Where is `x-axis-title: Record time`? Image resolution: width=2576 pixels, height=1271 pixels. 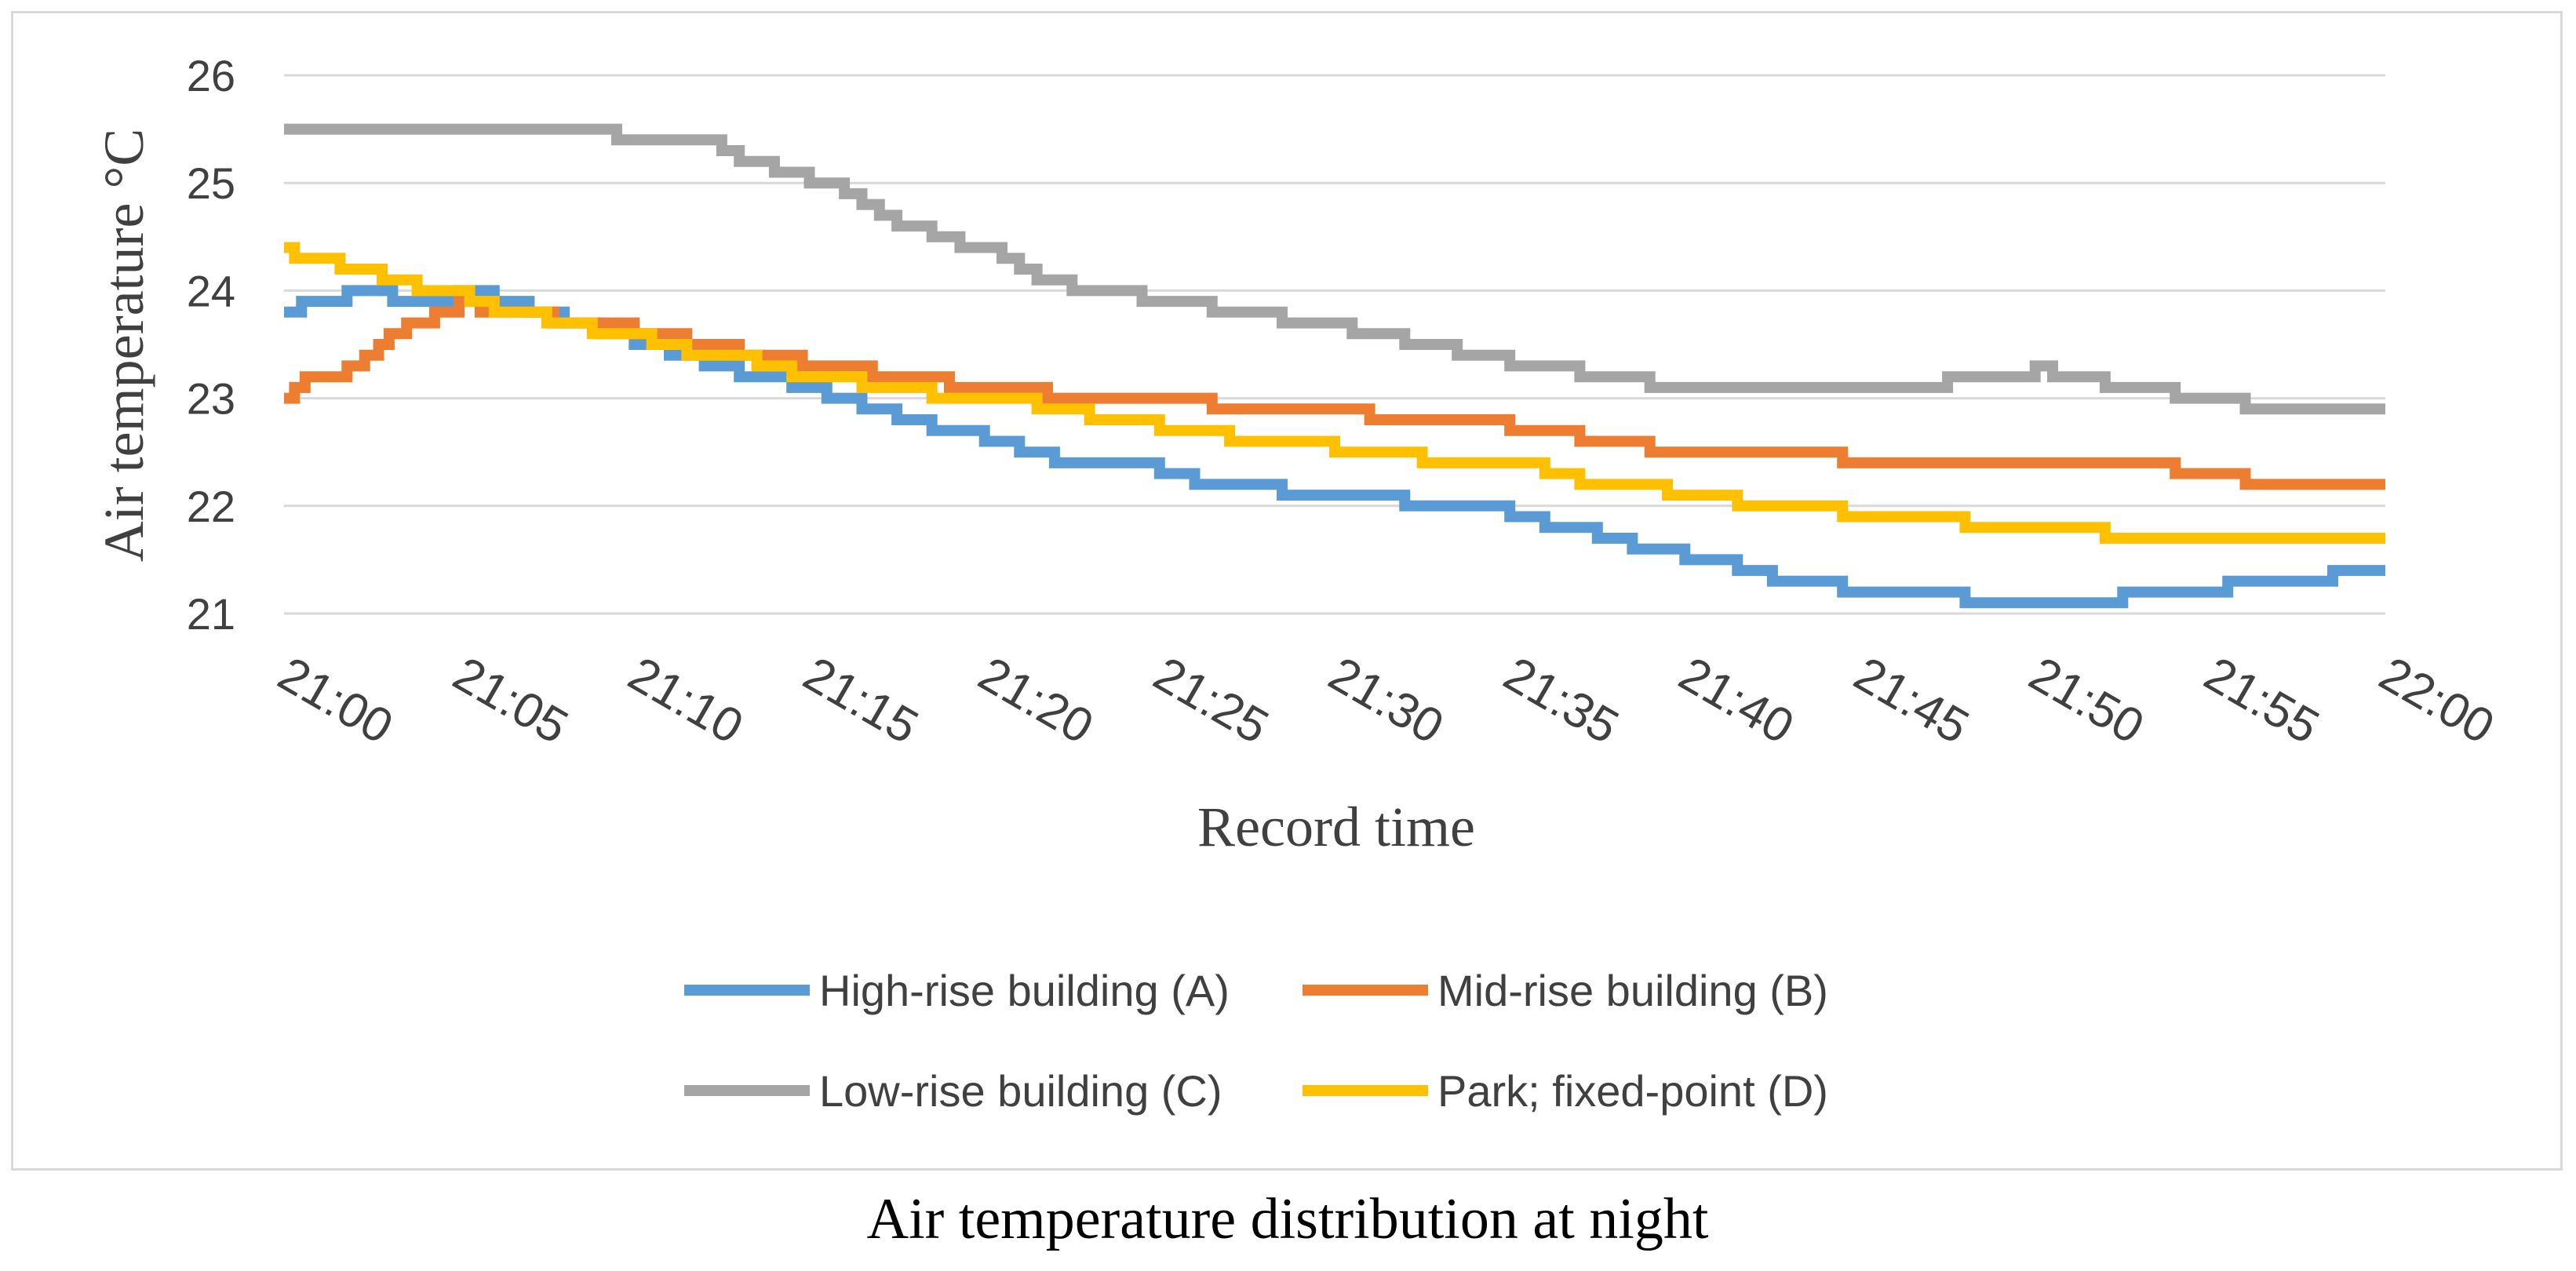
x-axis-title: Record time is located at coordinates (1336, 827).